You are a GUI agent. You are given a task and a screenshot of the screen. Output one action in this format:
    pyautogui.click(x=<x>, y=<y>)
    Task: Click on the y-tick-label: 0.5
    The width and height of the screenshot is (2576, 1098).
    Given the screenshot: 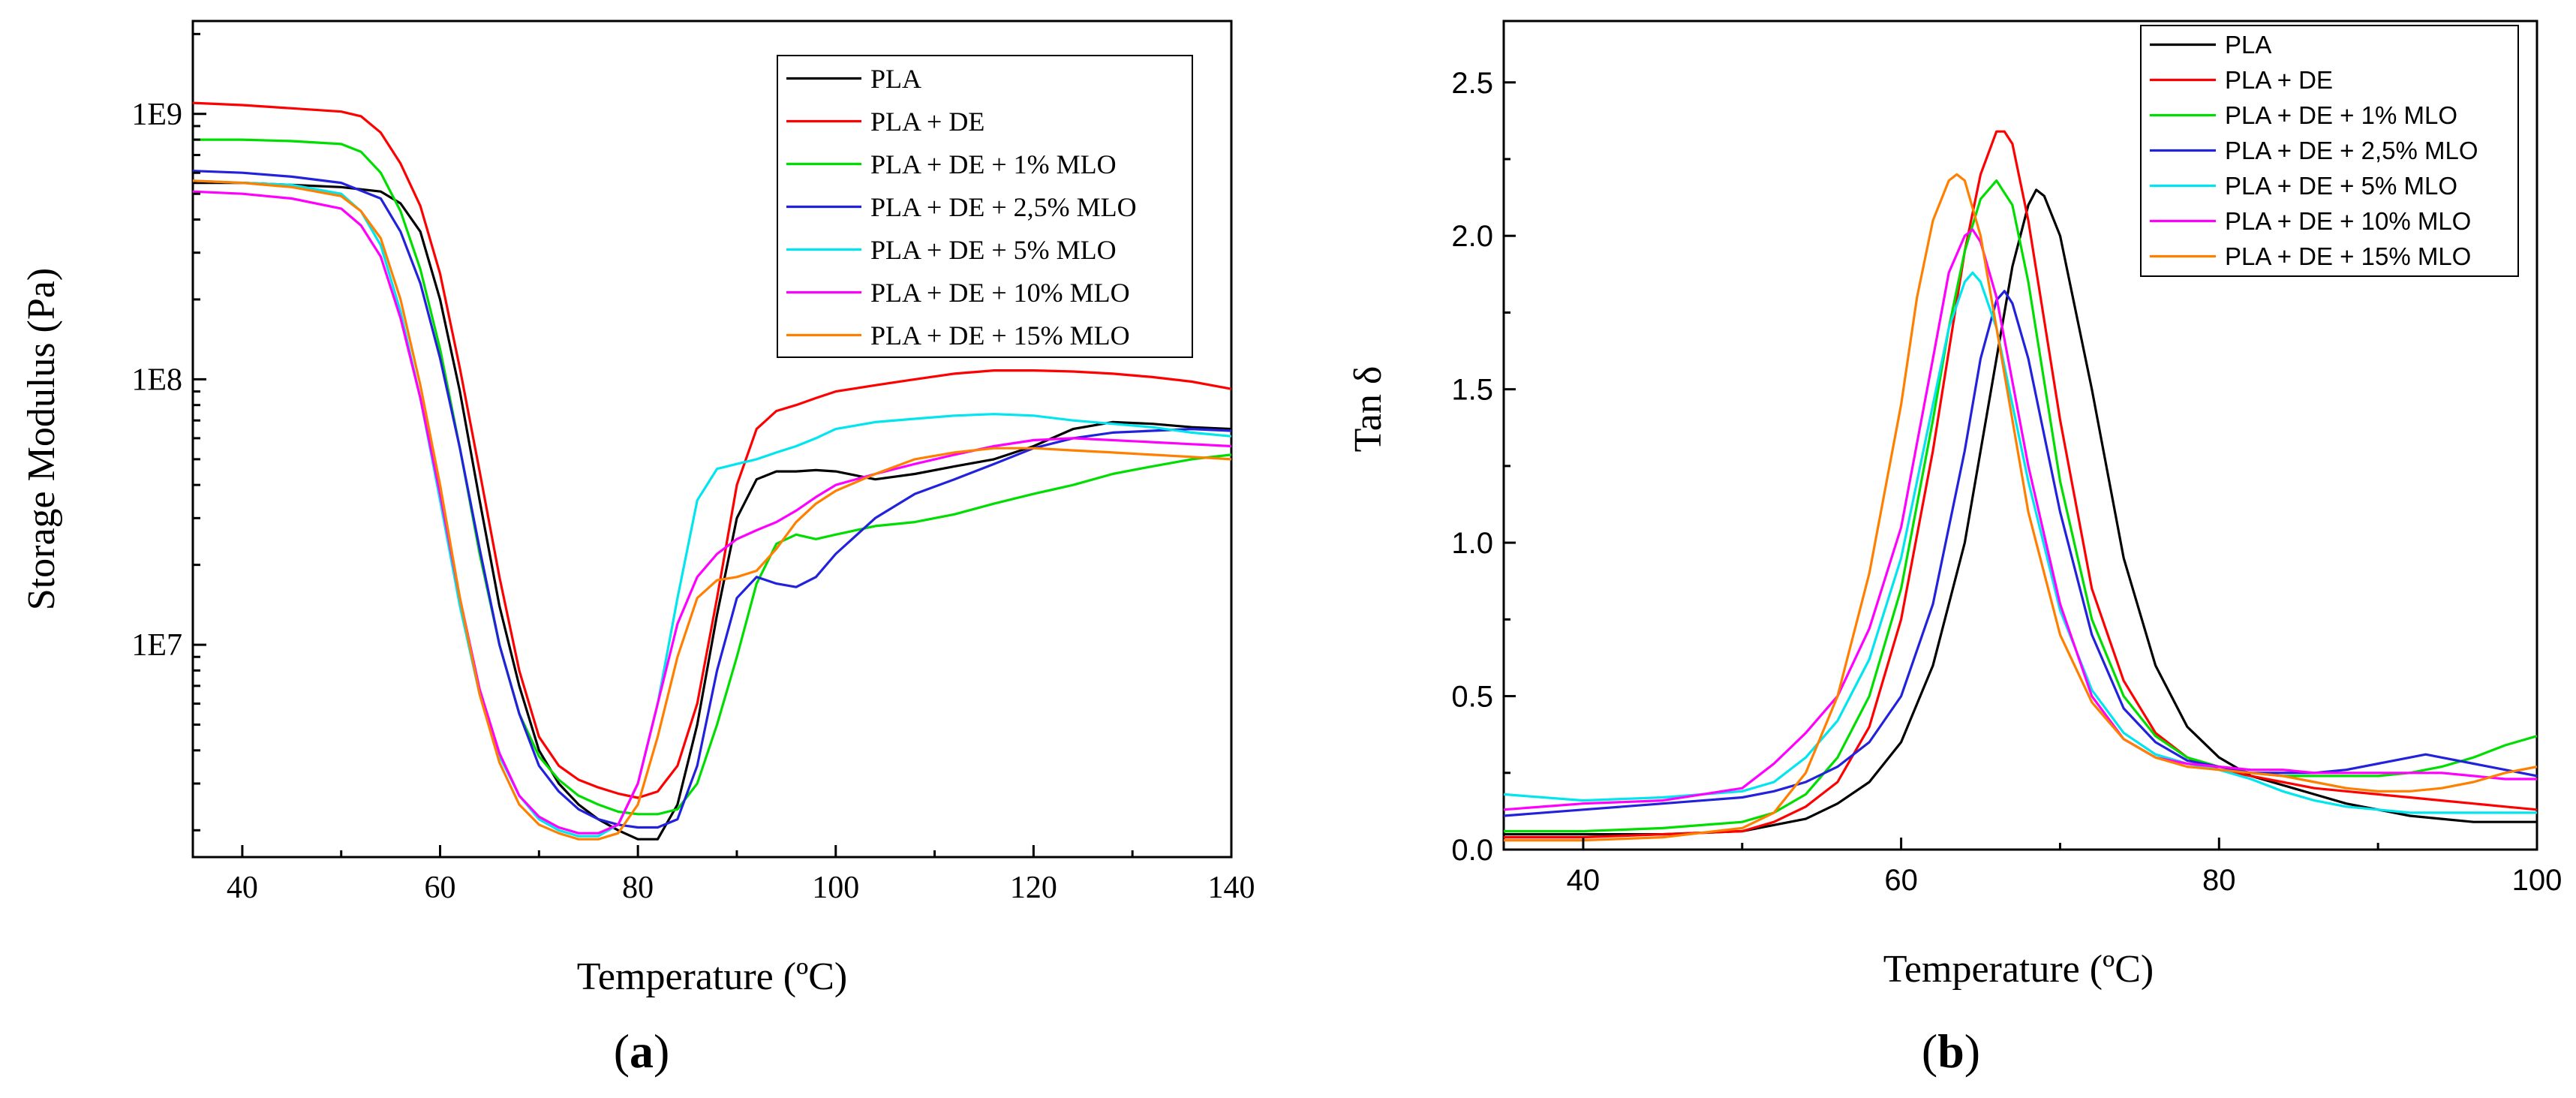 What is the action you would take?
    pyautogui.click(x=1472, y=697)
    